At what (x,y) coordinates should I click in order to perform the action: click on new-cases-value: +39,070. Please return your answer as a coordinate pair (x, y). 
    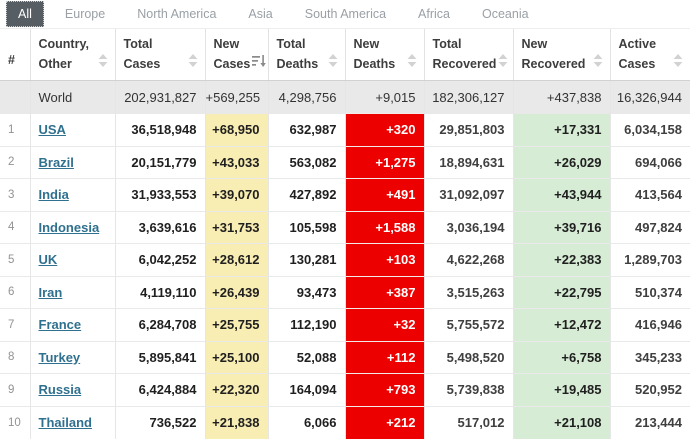
    Looking at the image, I should click on (236, 195).